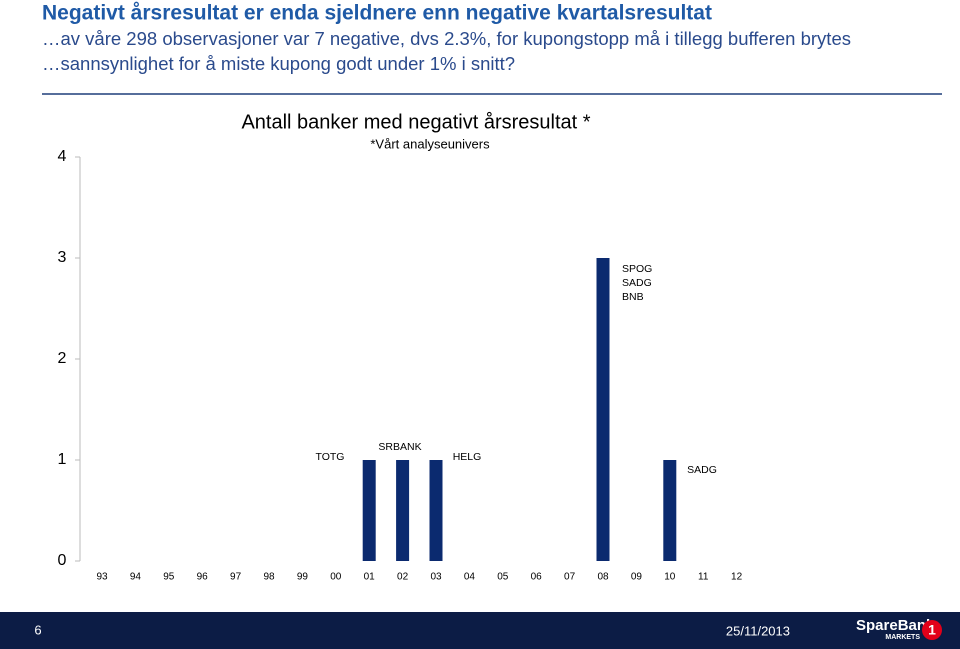 The image size is (960, 649). I want to click on logo-circle, so click(932, 630).